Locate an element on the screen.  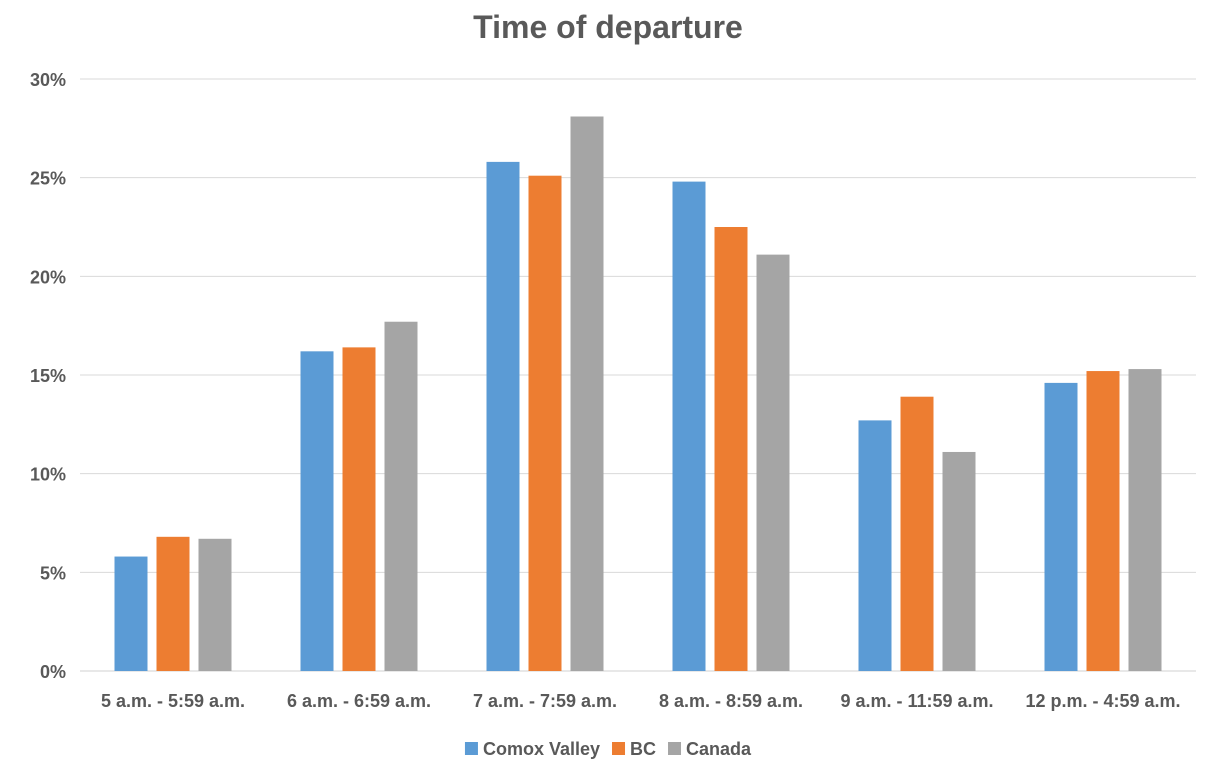
y-tick-label: 25% is located at coordinates (48, 179).